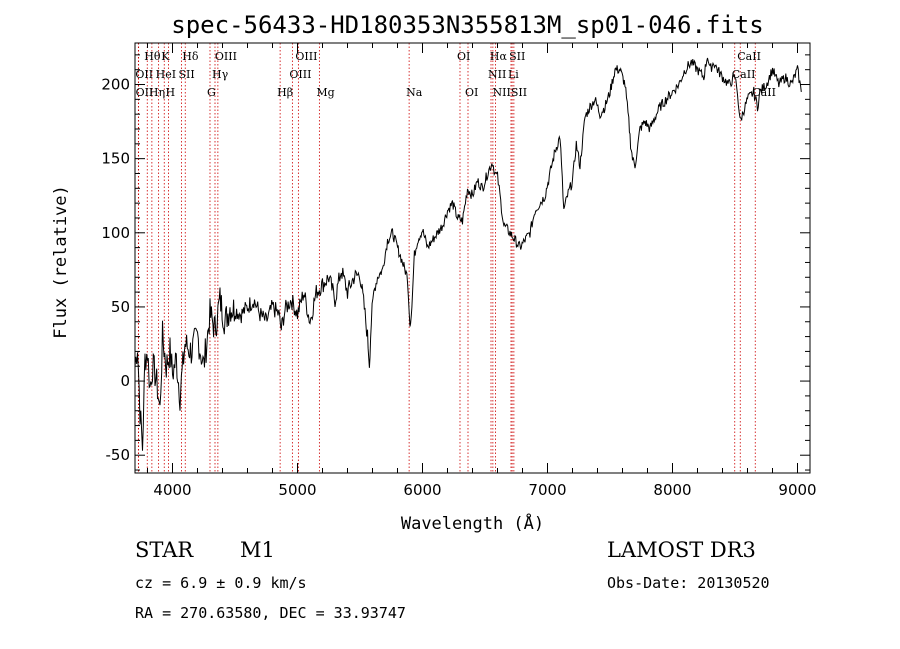 This screenshot has height=649, width=900. I want to click on y-tick-label: 100, so click(115, 233).